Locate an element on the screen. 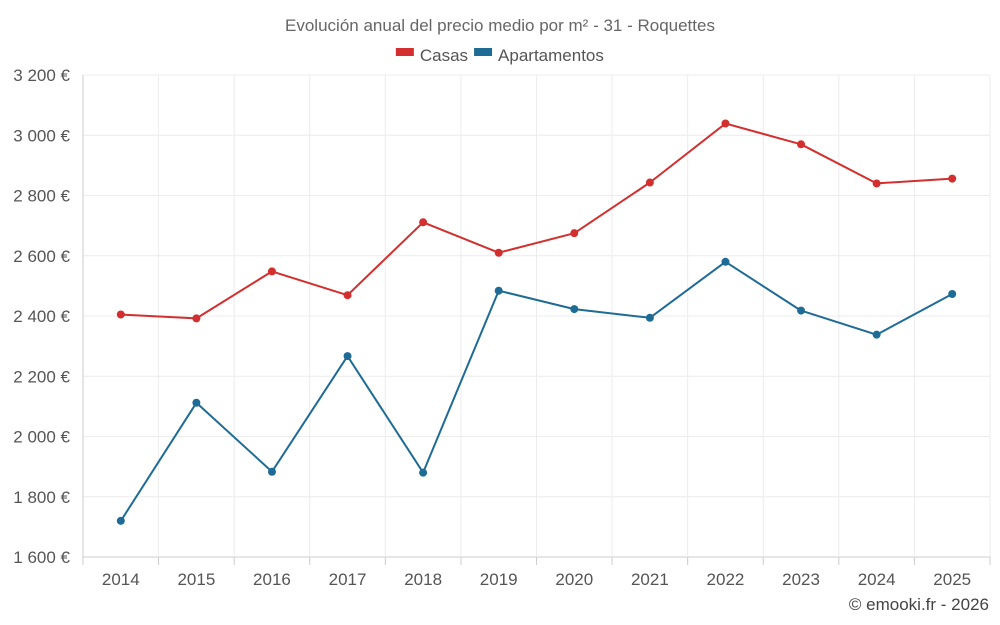 The image size is (1000, 625). copyright-text: © emooki.fr - 2026 is located at coordinates (919, 604).